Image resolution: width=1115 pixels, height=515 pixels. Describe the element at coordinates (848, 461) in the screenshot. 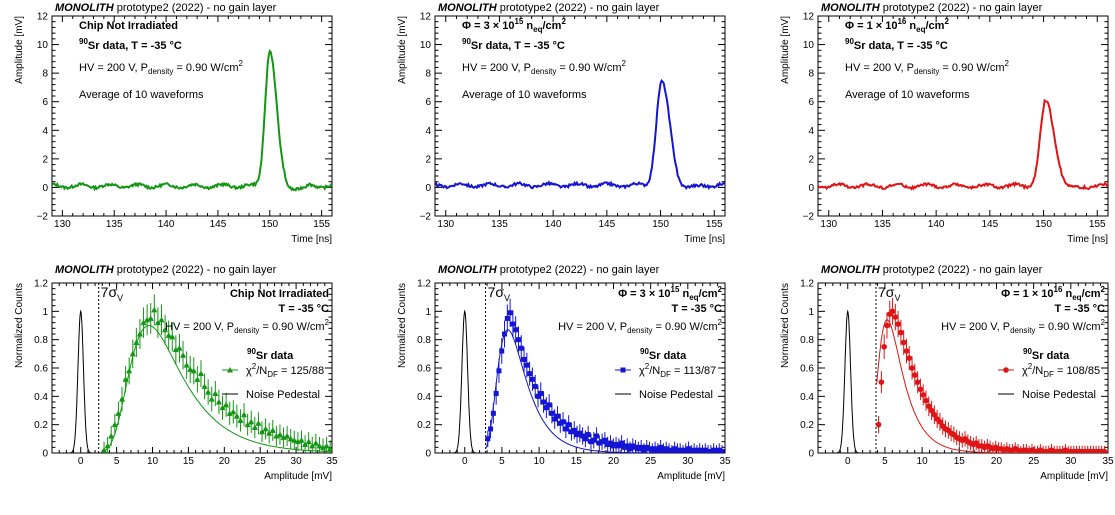

I see `x-tick-label: 0` at that location.